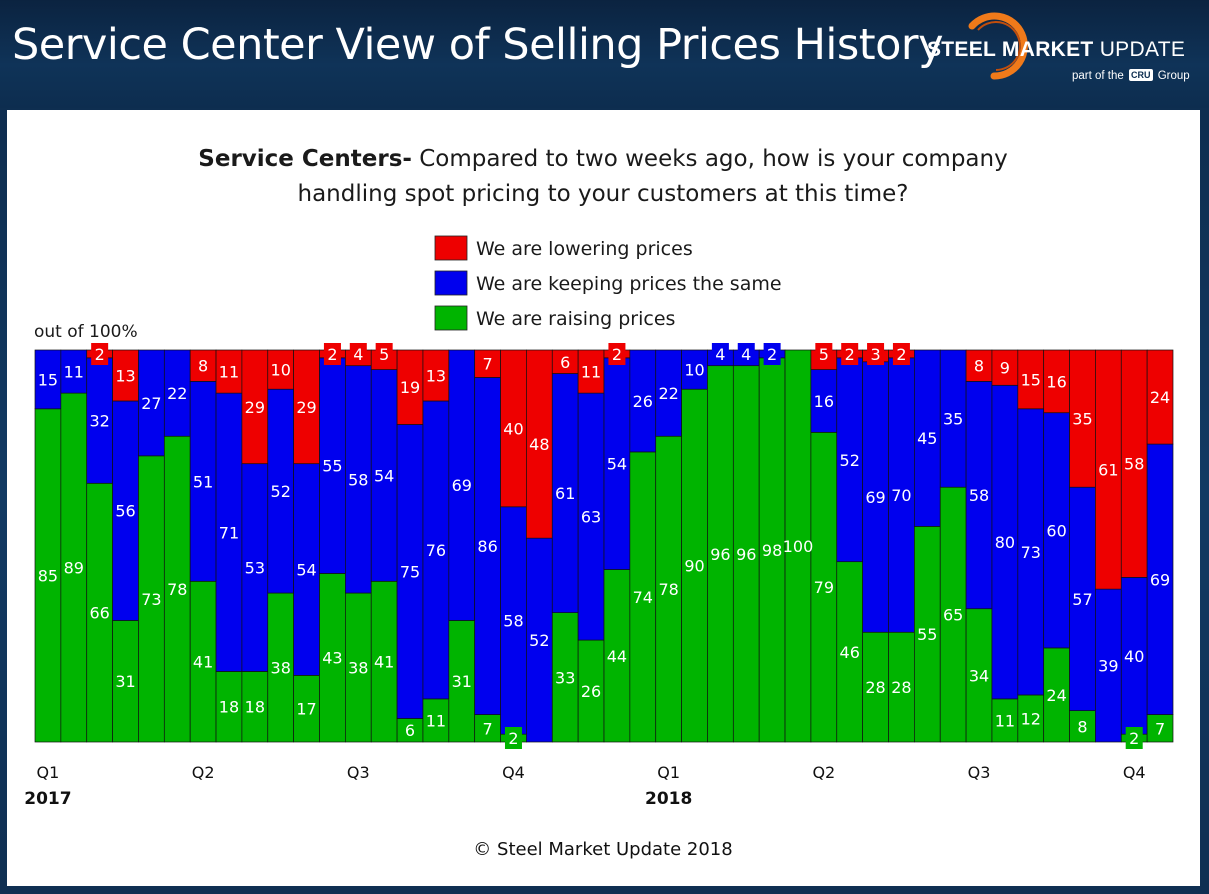 Image resolution: width=1209 pixels, height=894 pixels. I want to click on data-label-lowering: 16, so click(1056, 381).